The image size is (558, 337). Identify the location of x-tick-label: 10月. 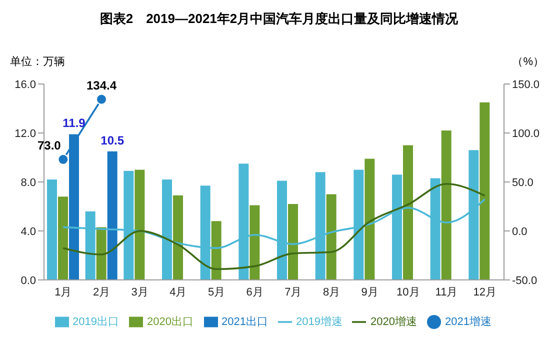
(408, 292).